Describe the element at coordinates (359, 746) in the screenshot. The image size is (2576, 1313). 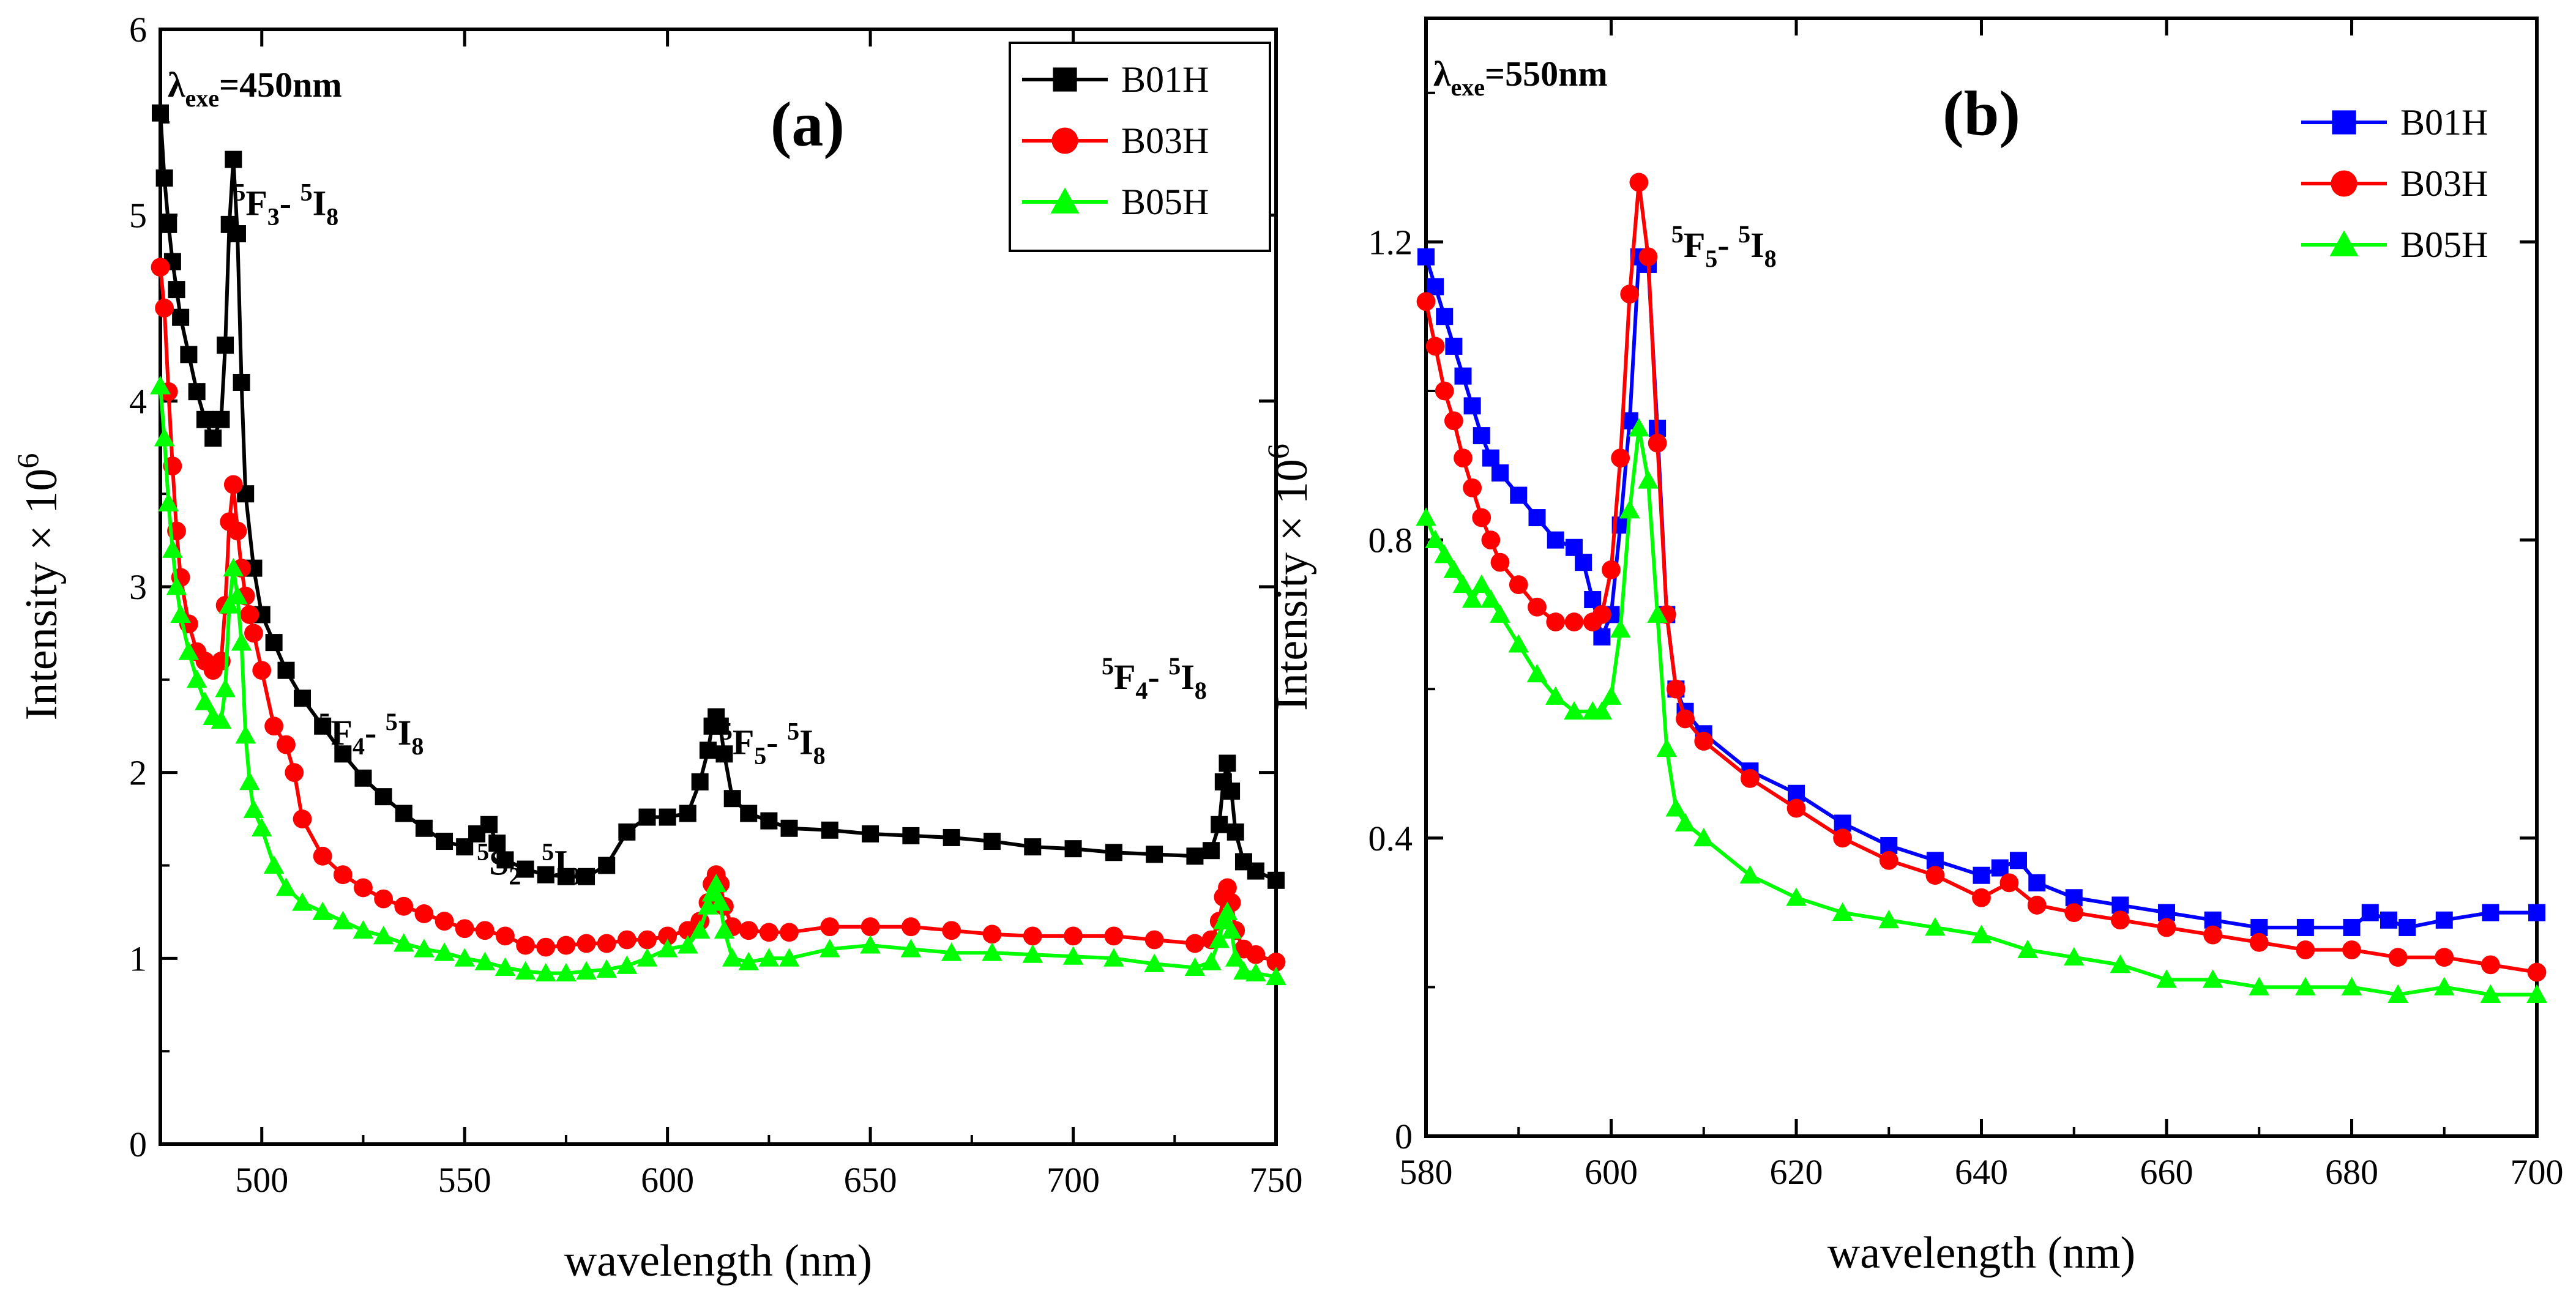
I see `transition-upper-level: 4` at that location.